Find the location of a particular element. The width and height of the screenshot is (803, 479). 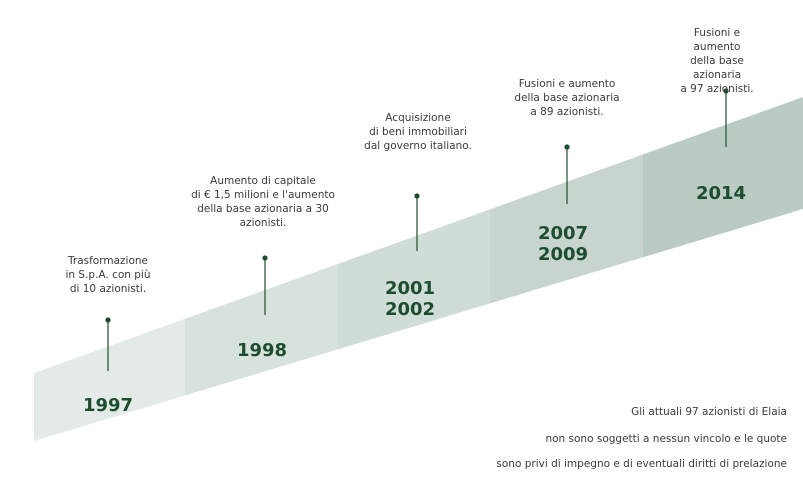

milestone-year-5: 2014 is located at coordinates (721, 193).